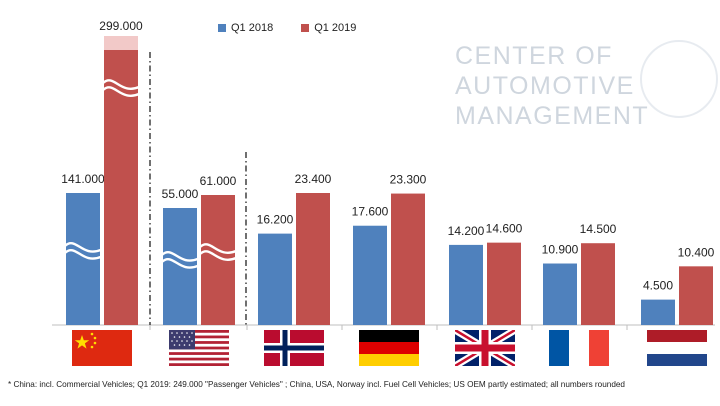  Describe the element at coordinates (287, 28) in the screenshot. I see `legend: Q1 2018 Q1 2019` at that location.